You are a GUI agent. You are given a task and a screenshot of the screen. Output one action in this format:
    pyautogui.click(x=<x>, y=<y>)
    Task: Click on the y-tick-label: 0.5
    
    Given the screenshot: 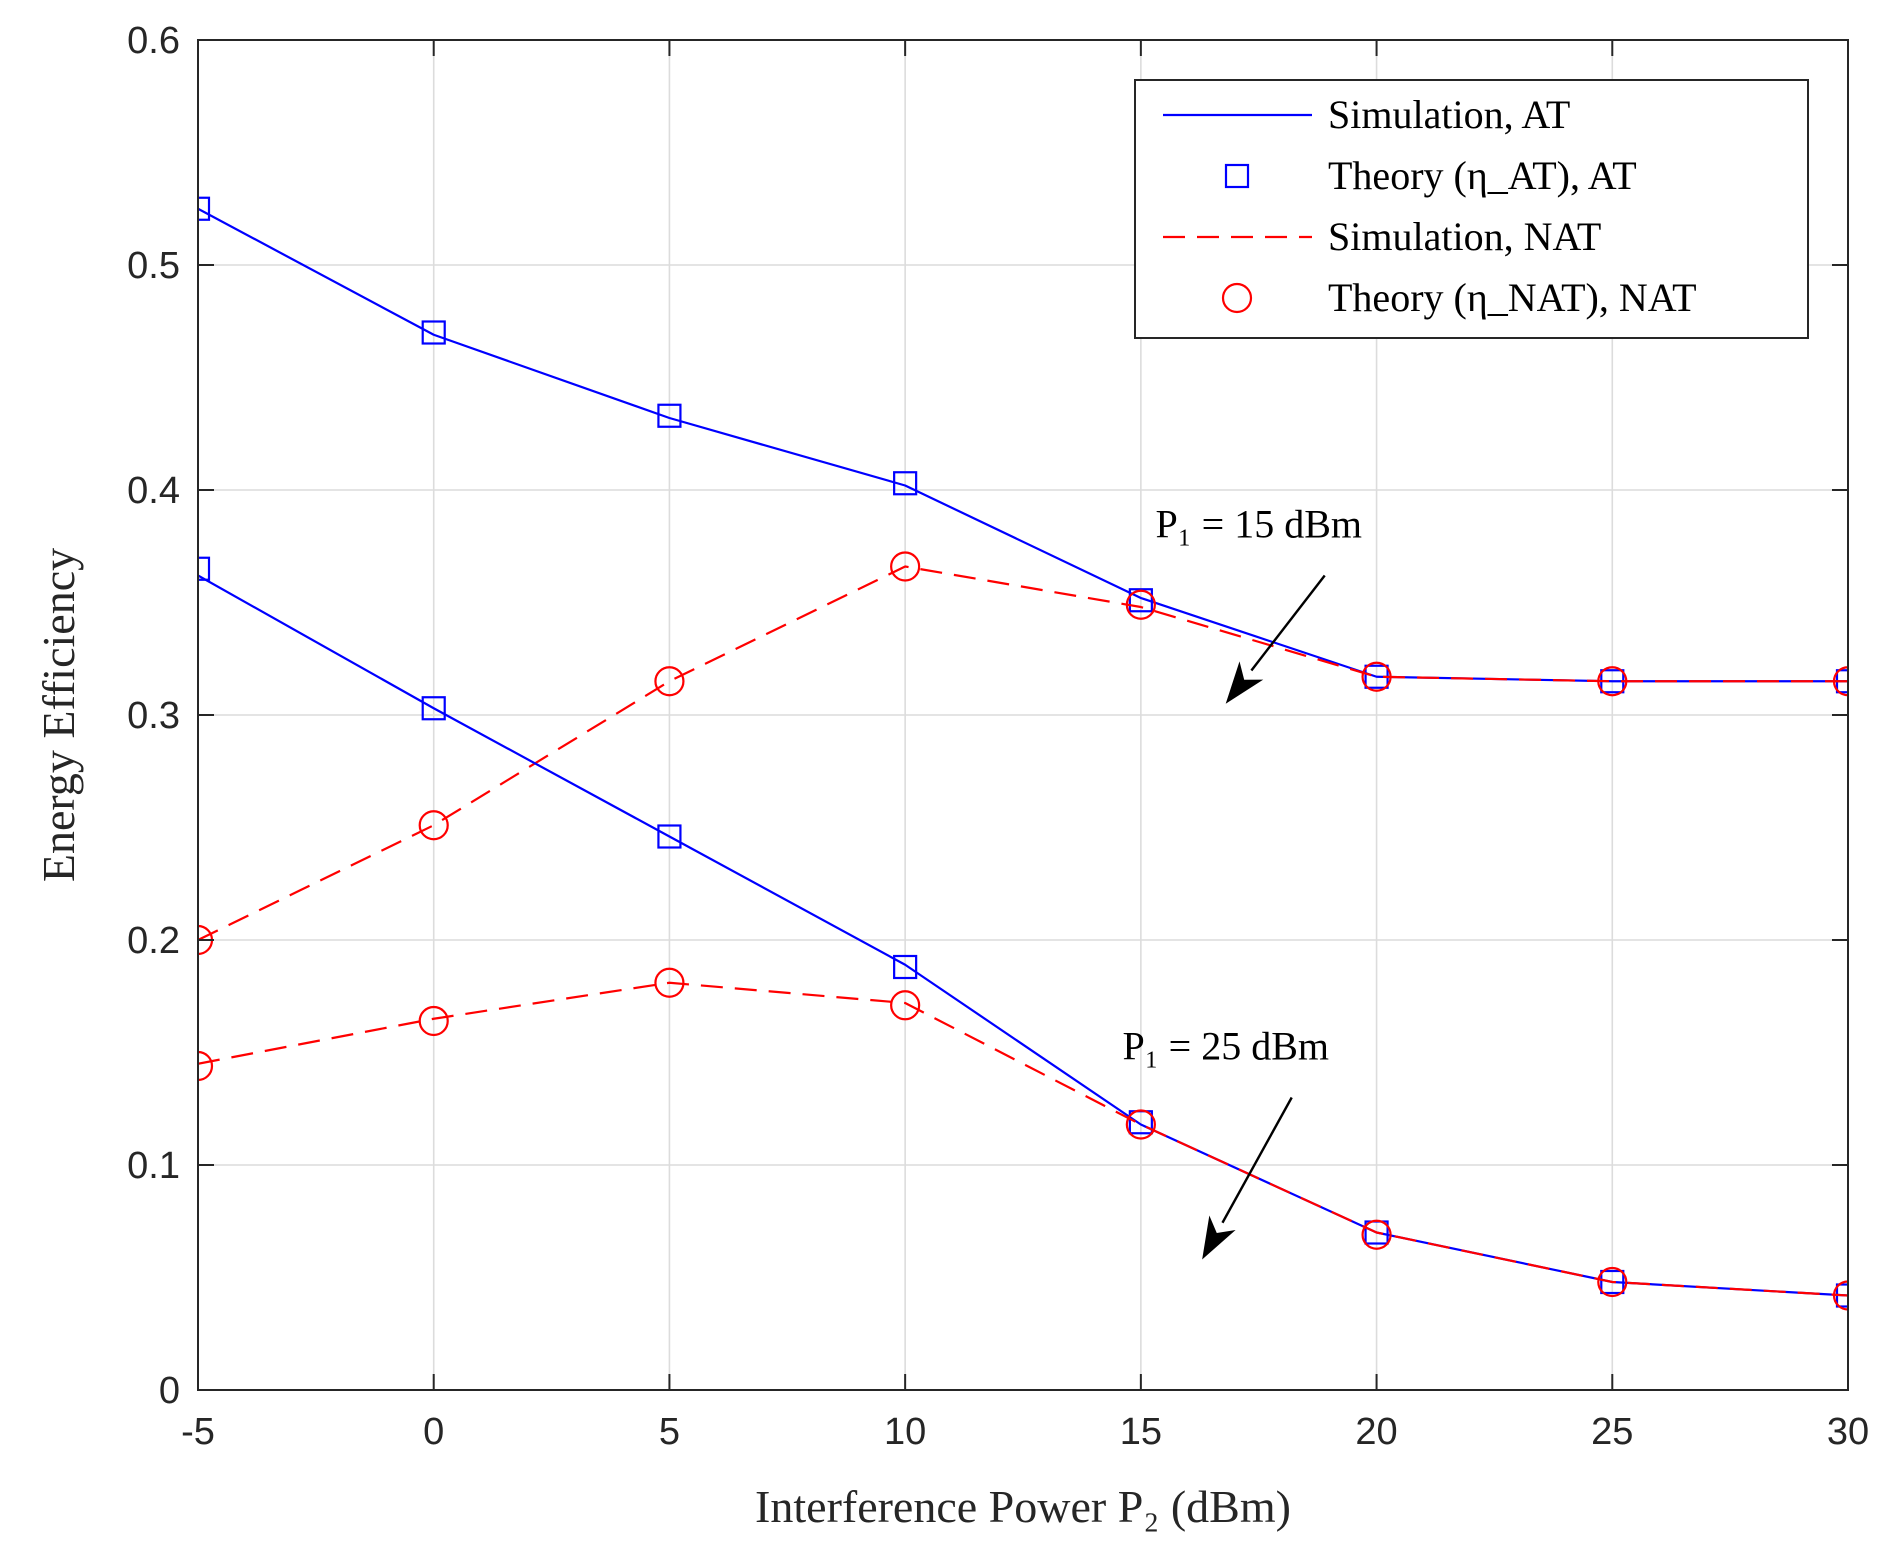 What is the action you would take?
    pyautogui.click(x=153, y=266)
    